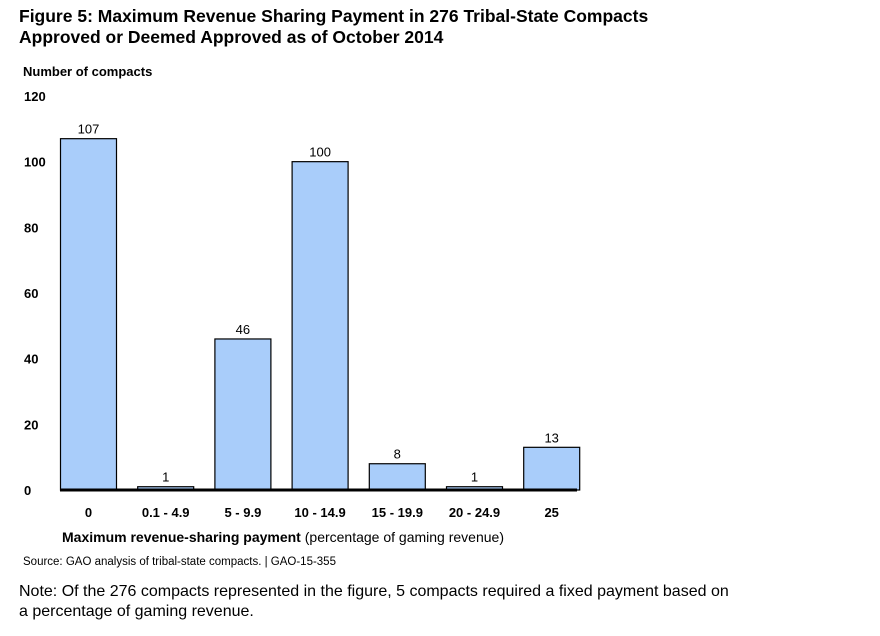 Image resolution: width=880 pixels, height=636 pixels. I want to click on y-tick-label: 0, so click(27, 490).